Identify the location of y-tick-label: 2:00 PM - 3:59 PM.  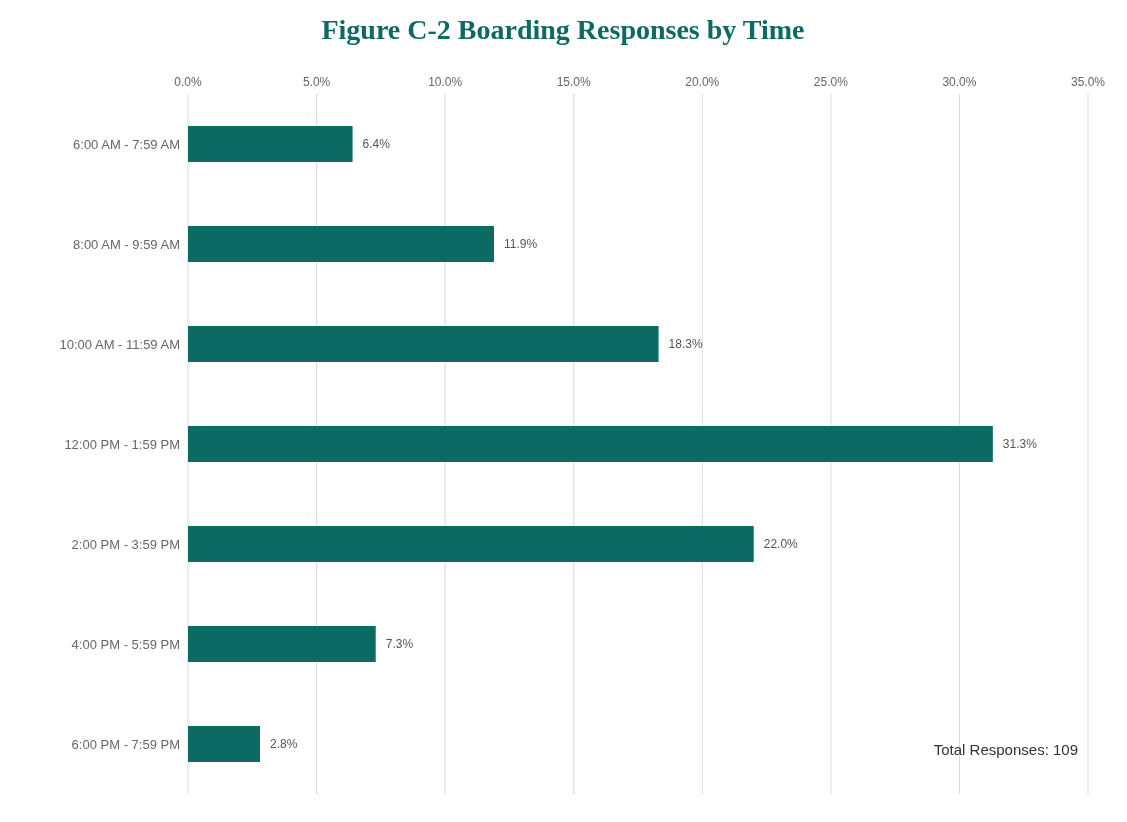
(125, 544).